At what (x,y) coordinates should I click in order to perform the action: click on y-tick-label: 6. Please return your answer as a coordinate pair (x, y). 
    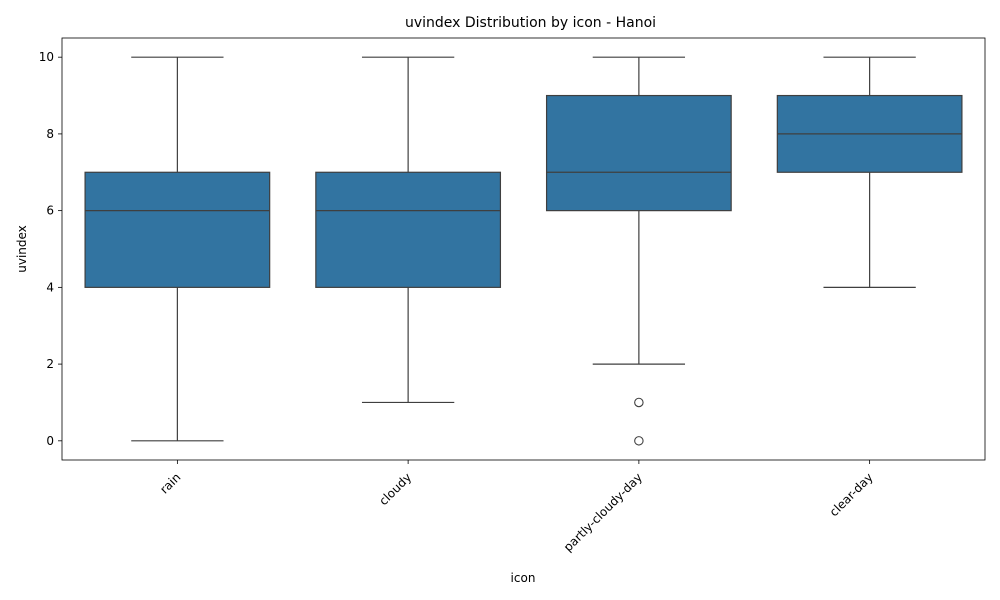
    Looking at the image, I should click on (50, 211).